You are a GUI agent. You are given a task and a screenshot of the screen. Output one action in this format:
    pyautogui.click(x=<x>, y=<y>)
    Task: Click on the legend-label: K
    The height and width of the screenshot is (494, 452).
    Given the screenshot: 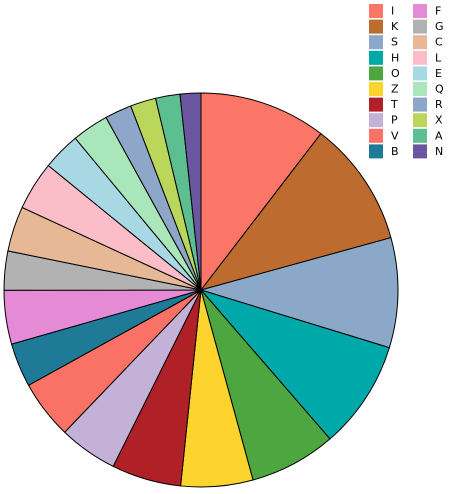 What is the action you would take?
    pyautogui.click(x=395, y=26)
    